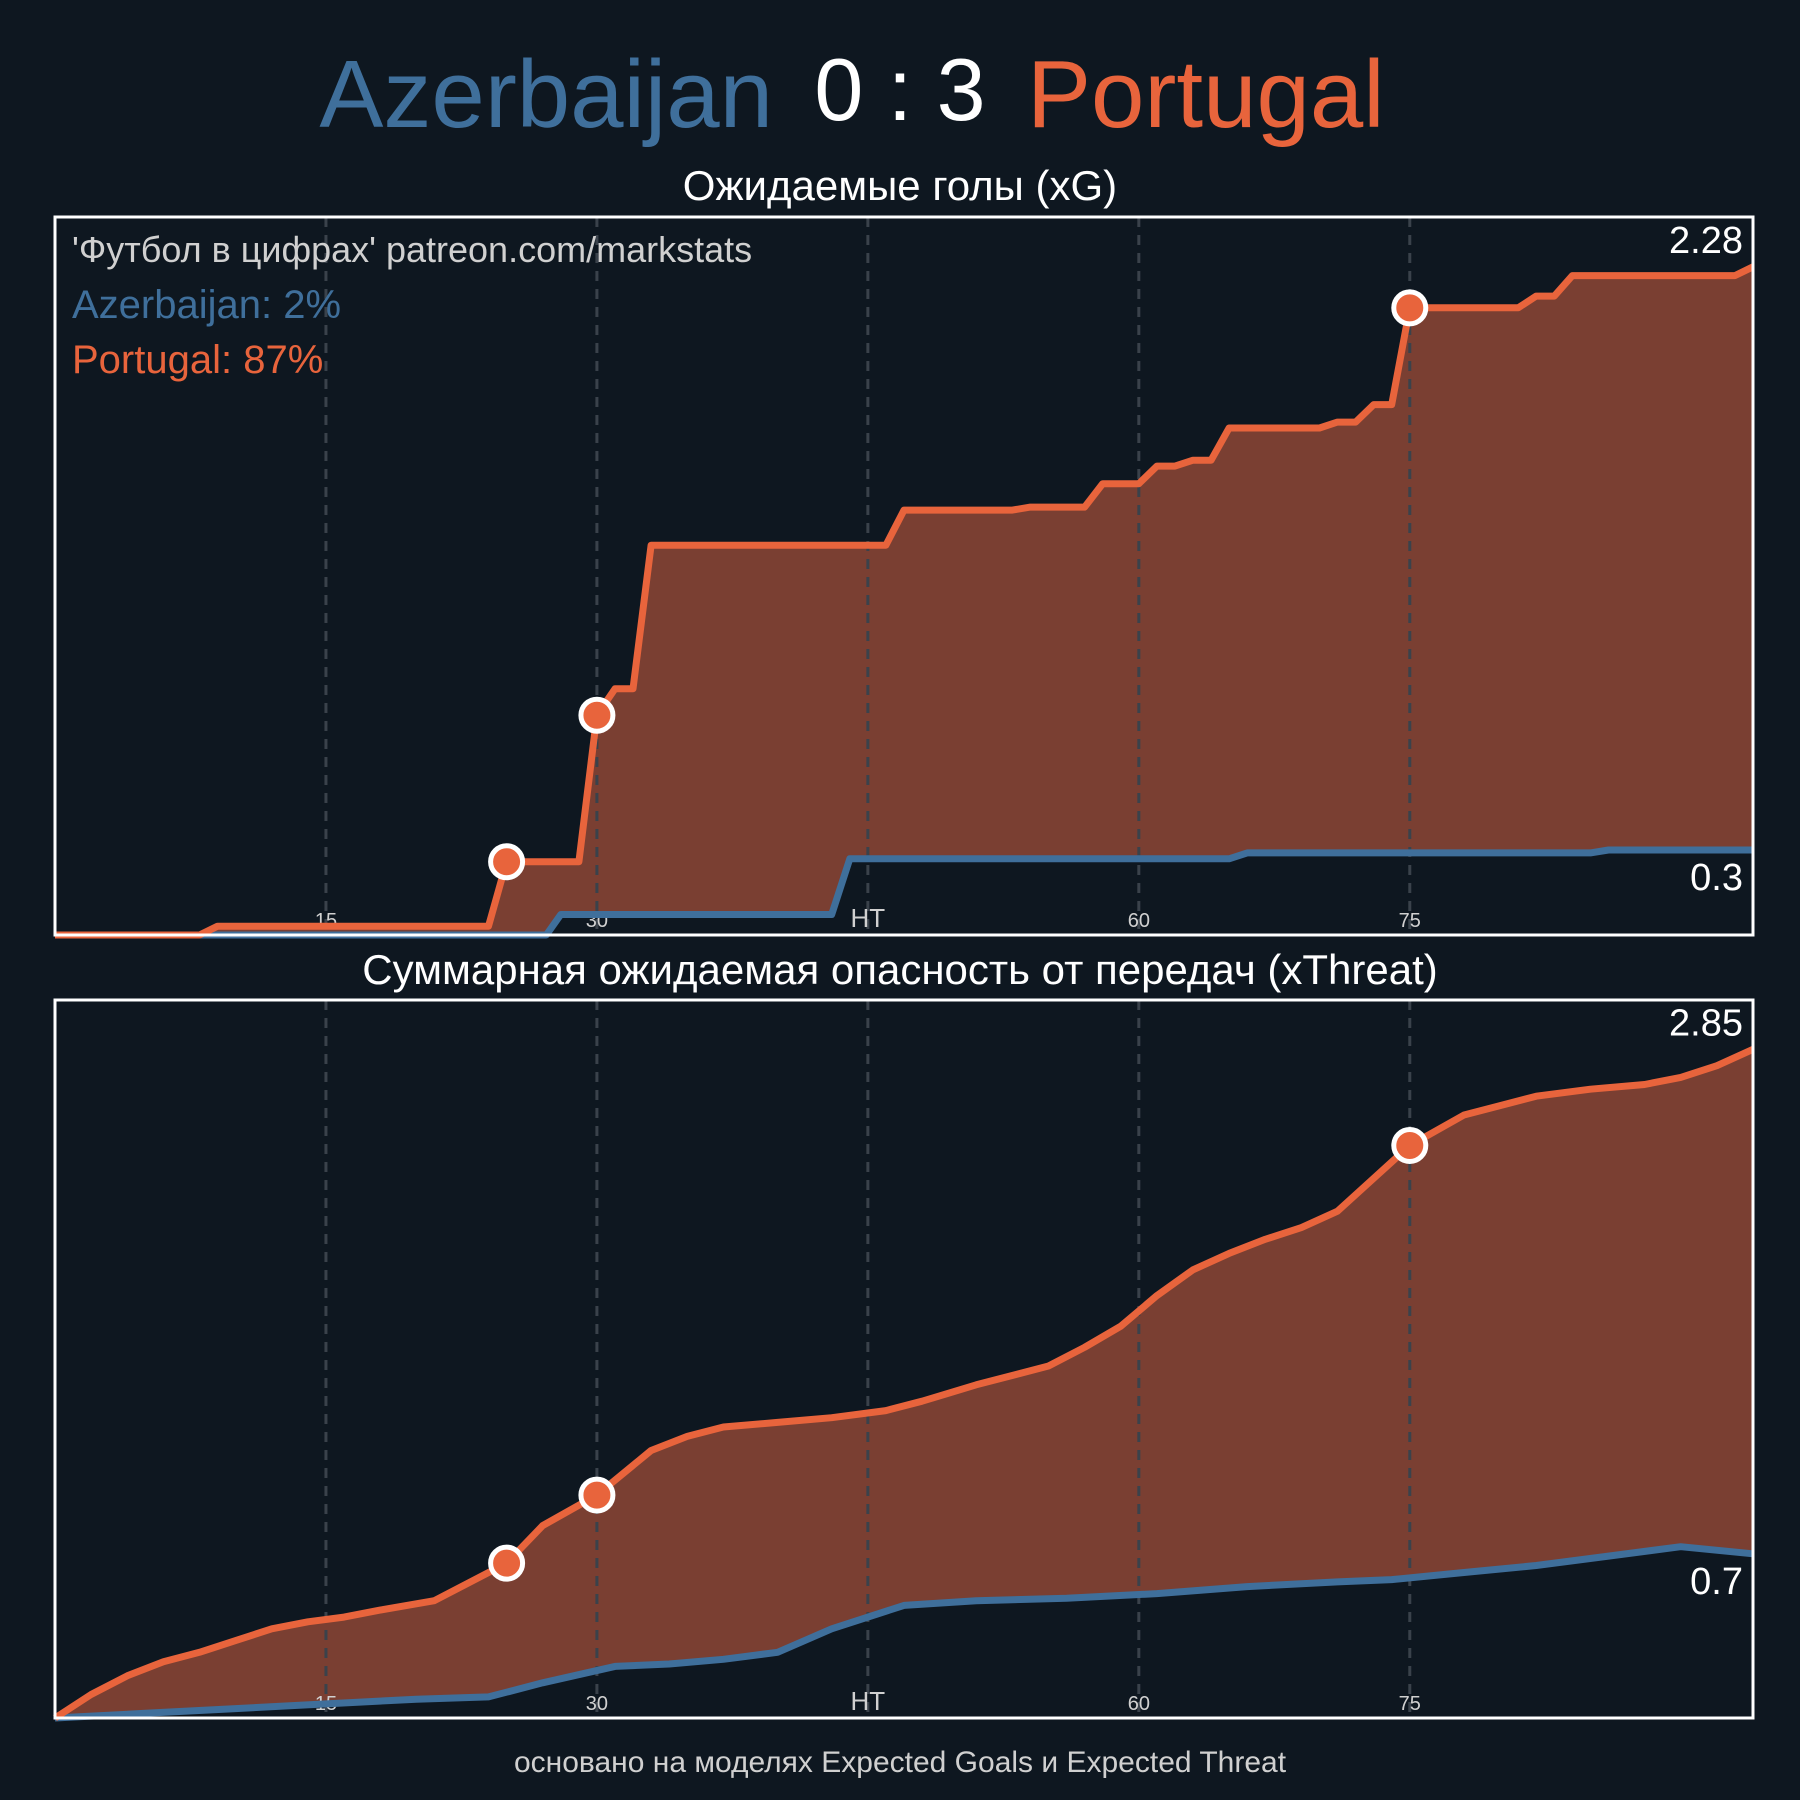 Image resolution: width=1800 pixels, height=1800 pixels. What do you see at coordinates (1716, 878) in the screenshot?
I see `home-end-value: 0.3` at bounding box center [1716, 878].